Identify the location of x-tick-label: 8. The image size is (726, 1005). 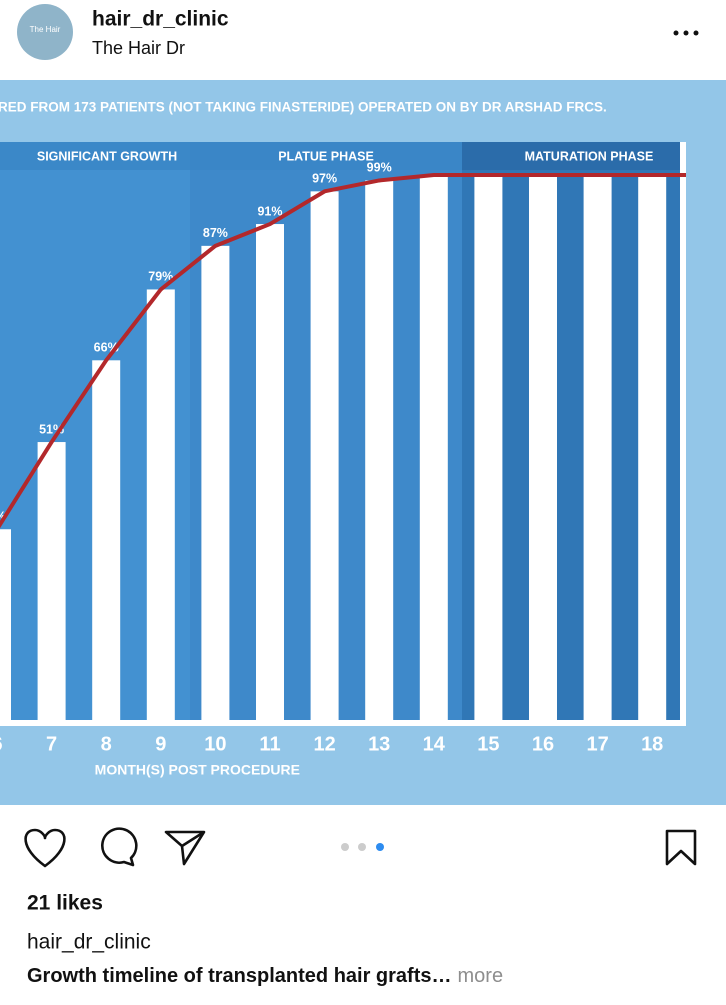
(106, 744).